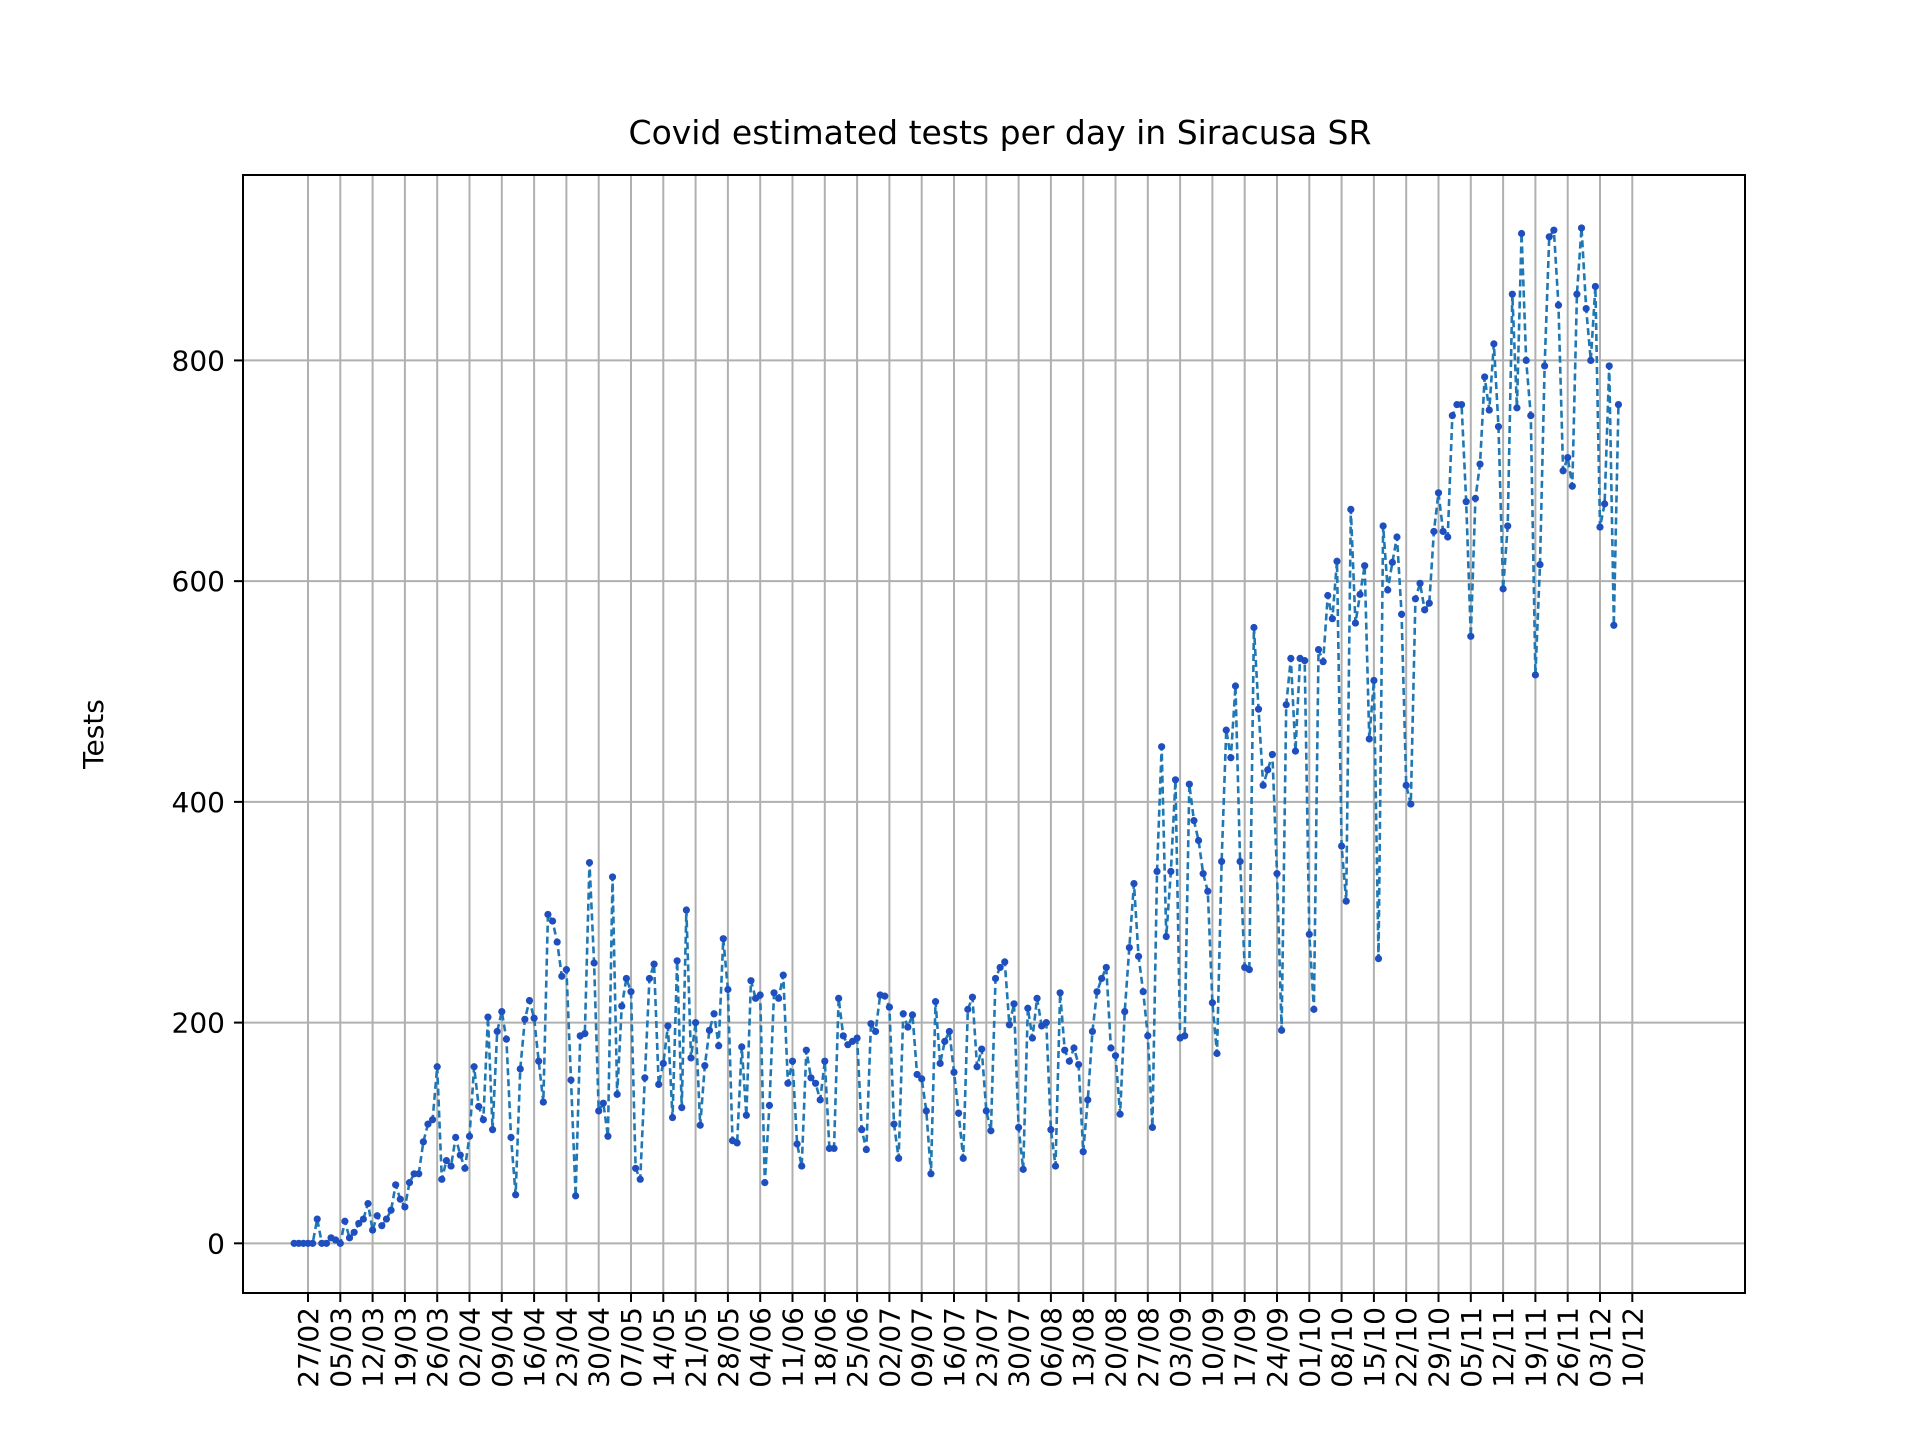  I want to click on x-tick-label: 12/11, so click(1503, 1347).